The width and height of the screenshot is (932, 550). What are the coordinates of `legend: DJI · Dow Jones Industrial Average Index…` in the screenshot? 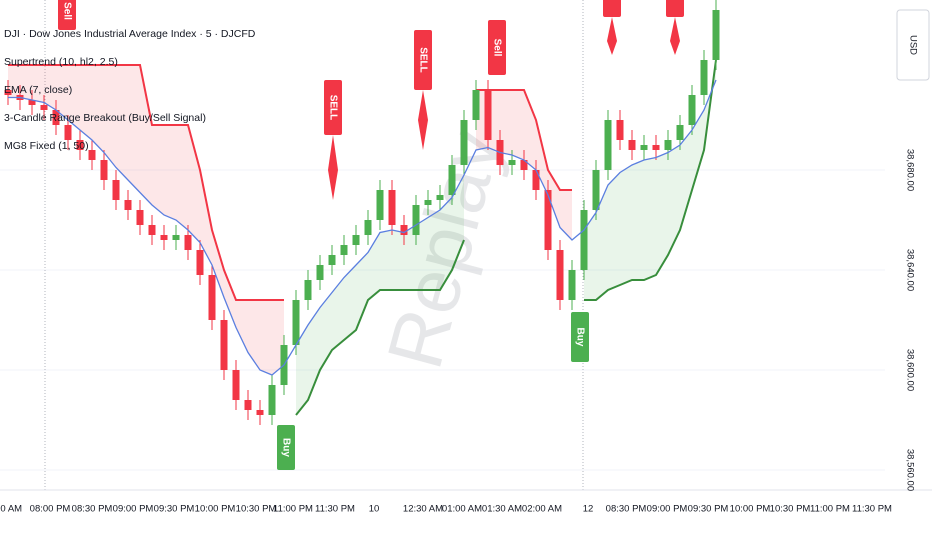 It's located at (130, 90).